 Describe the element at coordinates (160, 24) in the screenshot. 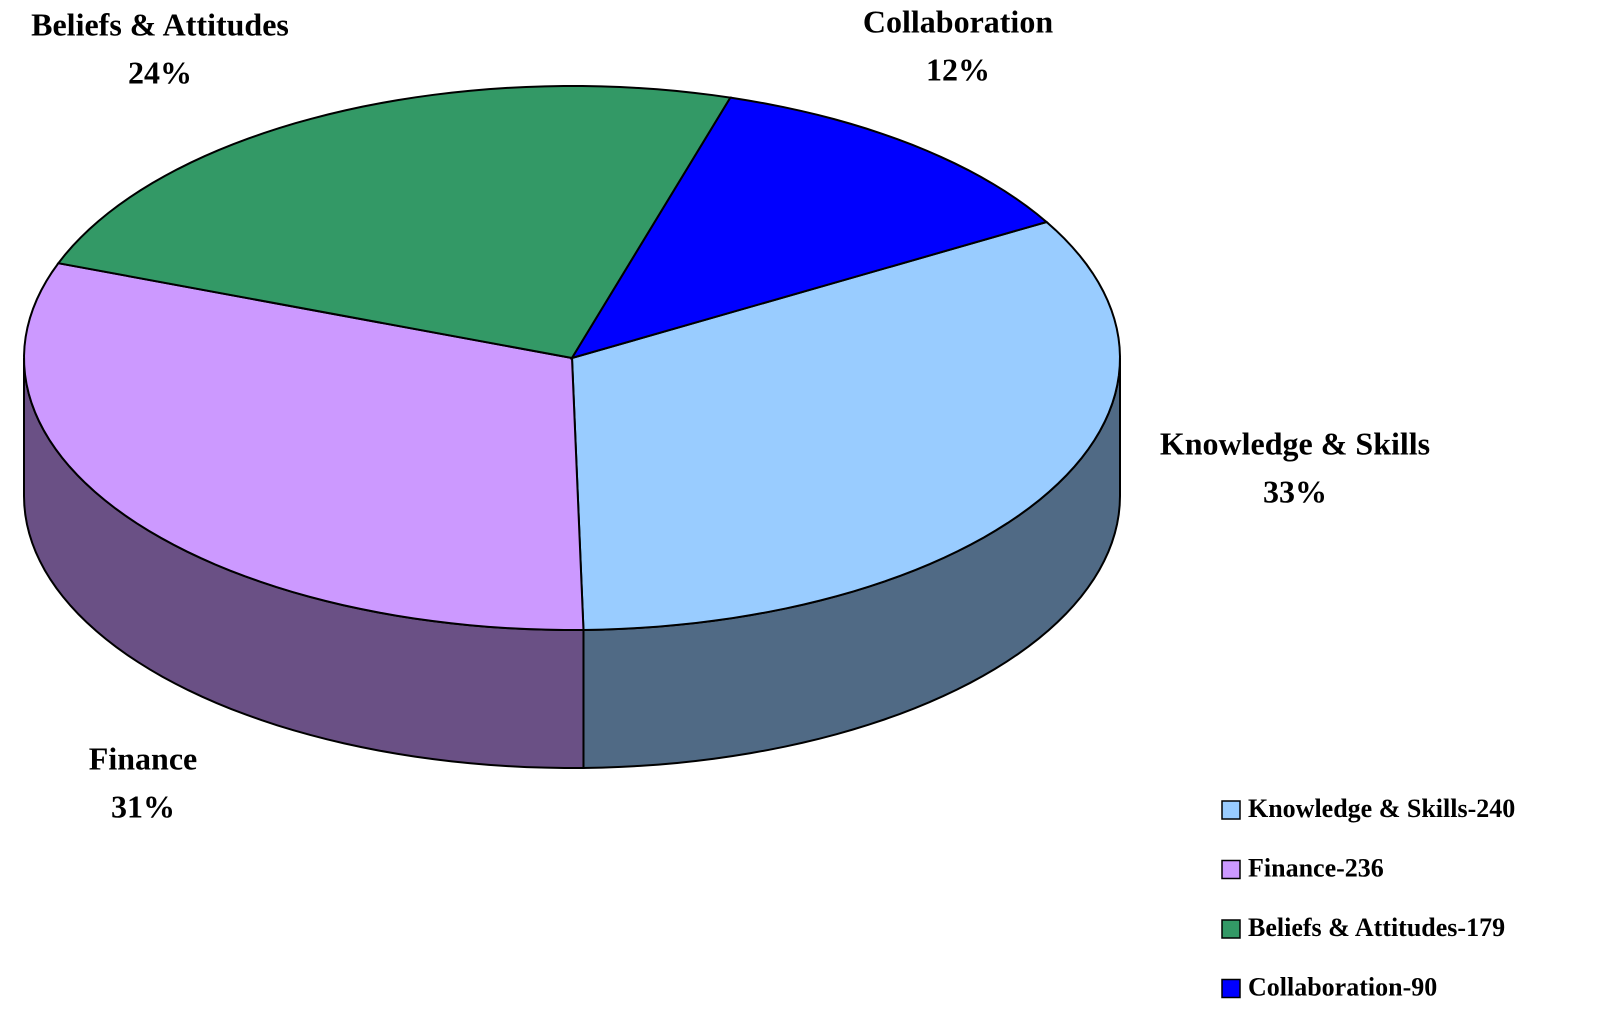

I see `slice-label: Beliefs & Attitudes` at that location.